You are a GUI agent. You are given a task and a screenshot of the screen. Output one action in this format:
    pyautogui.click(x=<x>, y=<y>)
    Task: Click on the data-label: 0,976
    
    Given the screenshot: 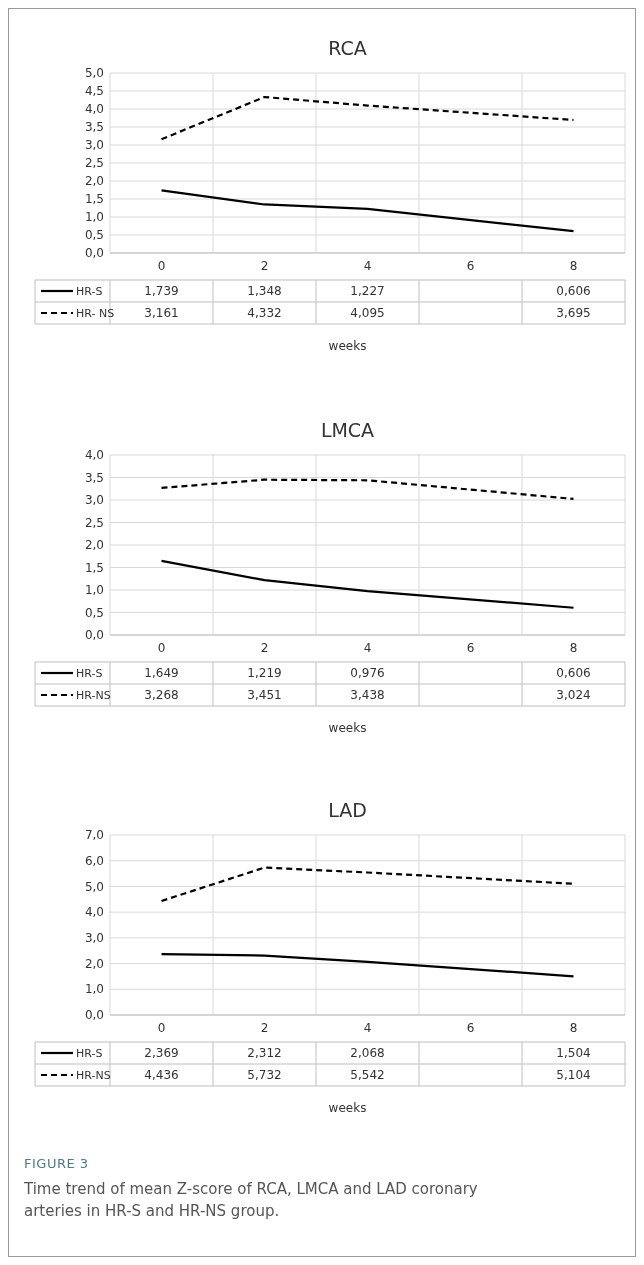 What is the action you would take?
    pyautogui.click(x=367, y=673)
    